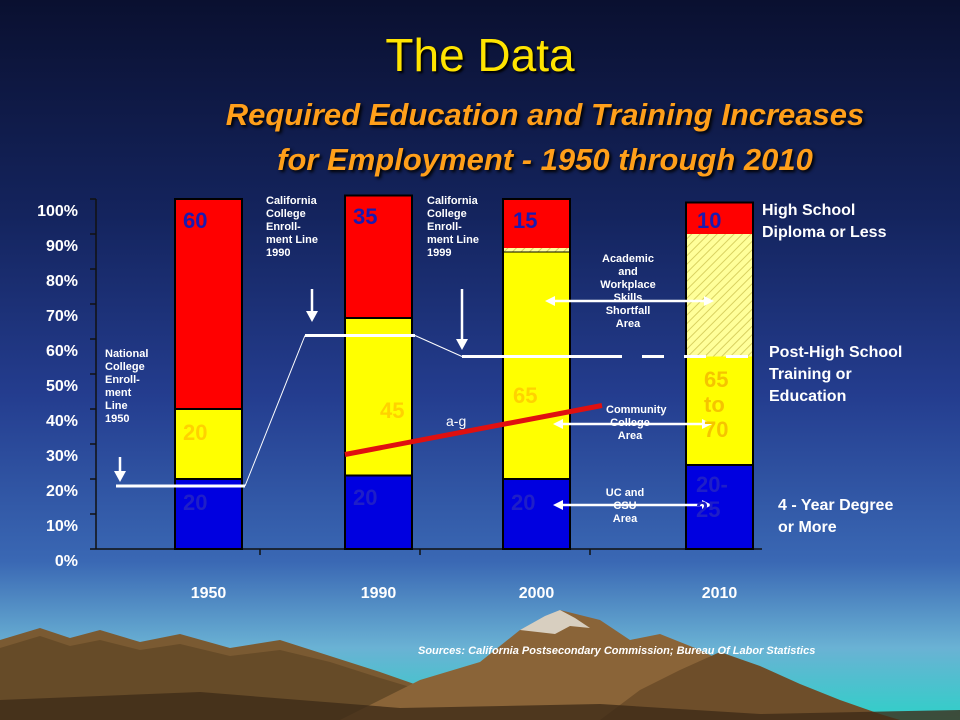 Image resolution: width=960 pixels, height=720 pixels. I want to click on value-label-line: 60, so click(195, 220).